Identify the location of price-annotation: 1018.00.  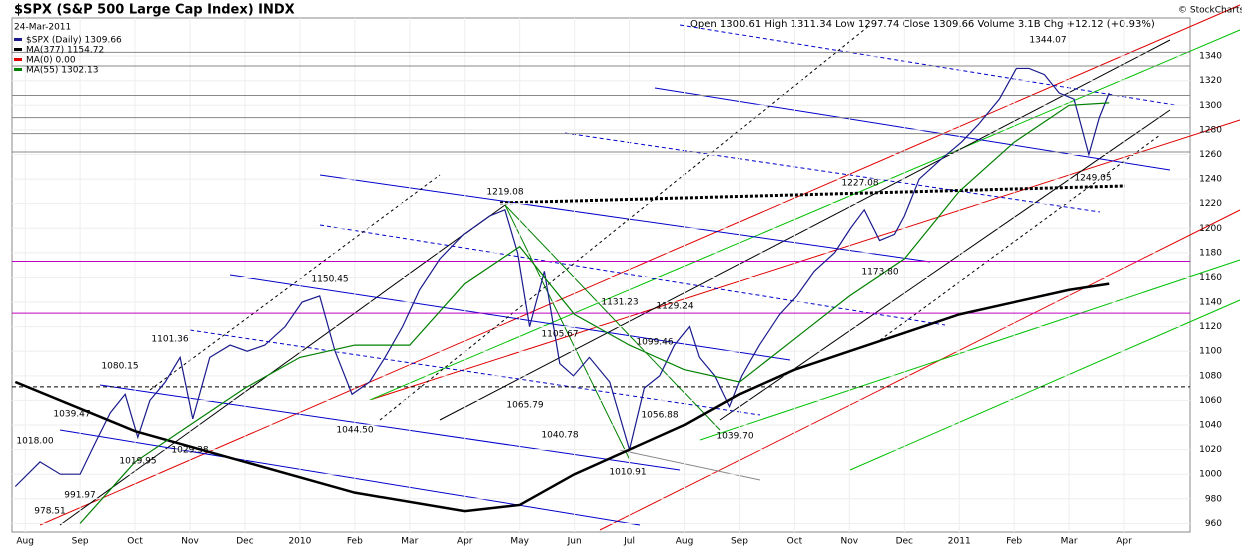
(34, 442).